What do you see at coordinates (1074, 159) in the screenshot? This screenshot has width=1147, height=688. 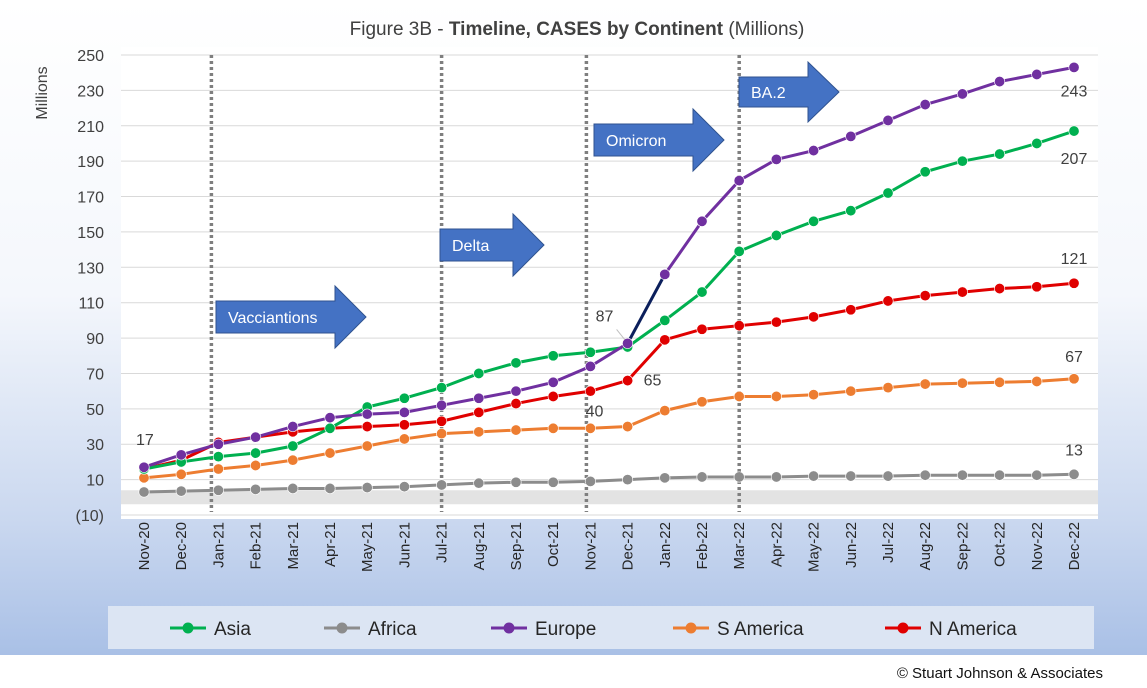 I see `annotation-asia-dec-22: 207` at bounding box center [1074, 159].